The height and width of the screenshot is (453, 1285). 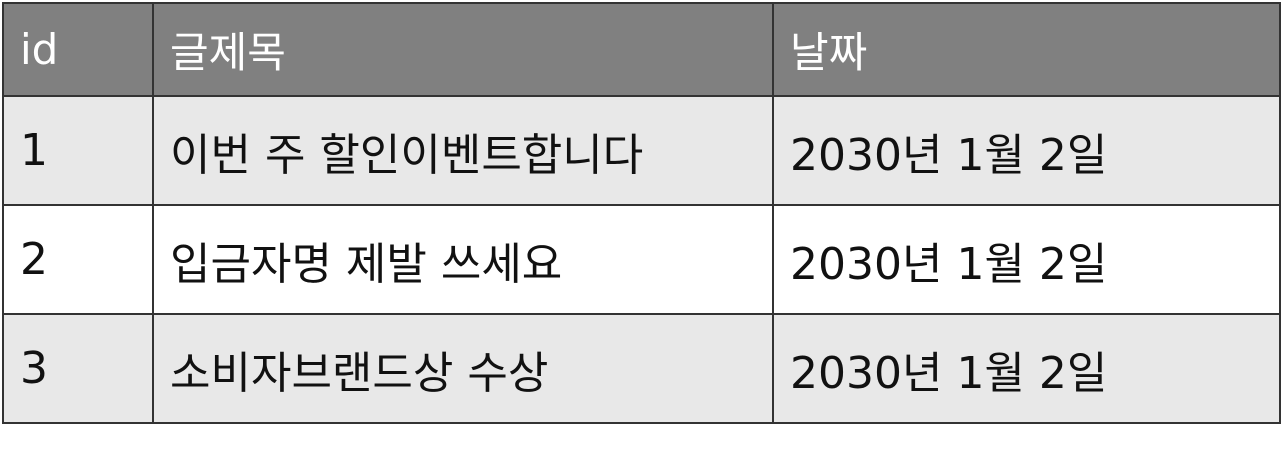 I want to click on column-header-id: id, so click(x=78, y=49).